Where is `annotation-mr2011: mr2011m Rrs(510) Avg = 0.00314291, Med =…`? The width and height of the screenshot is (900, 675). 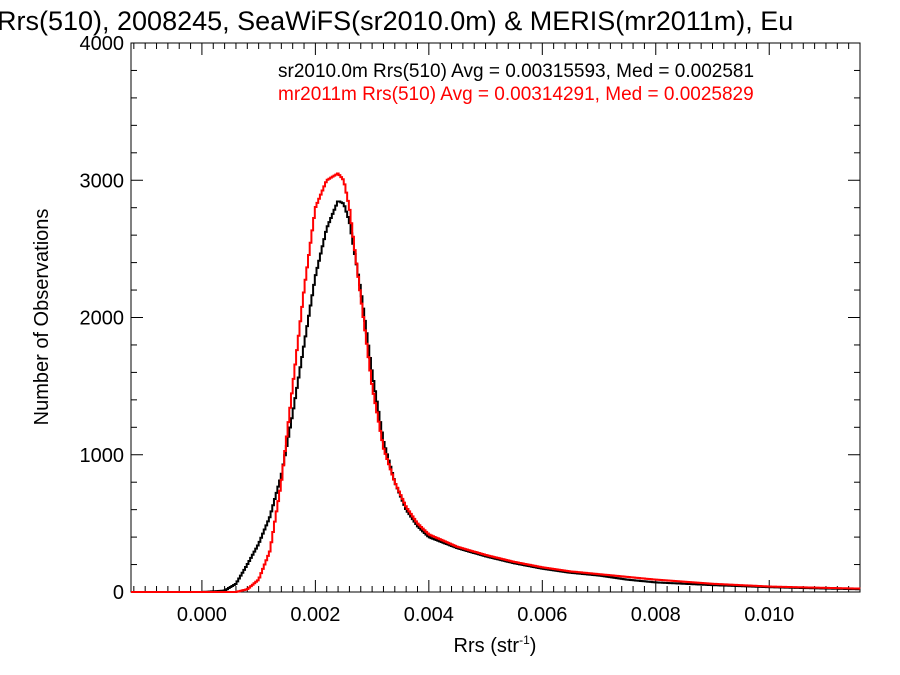
annotation-mr2011: mr2011m Rrs(510) Avg = 0.00314291, Med =… is located at coordinates (516, 94).